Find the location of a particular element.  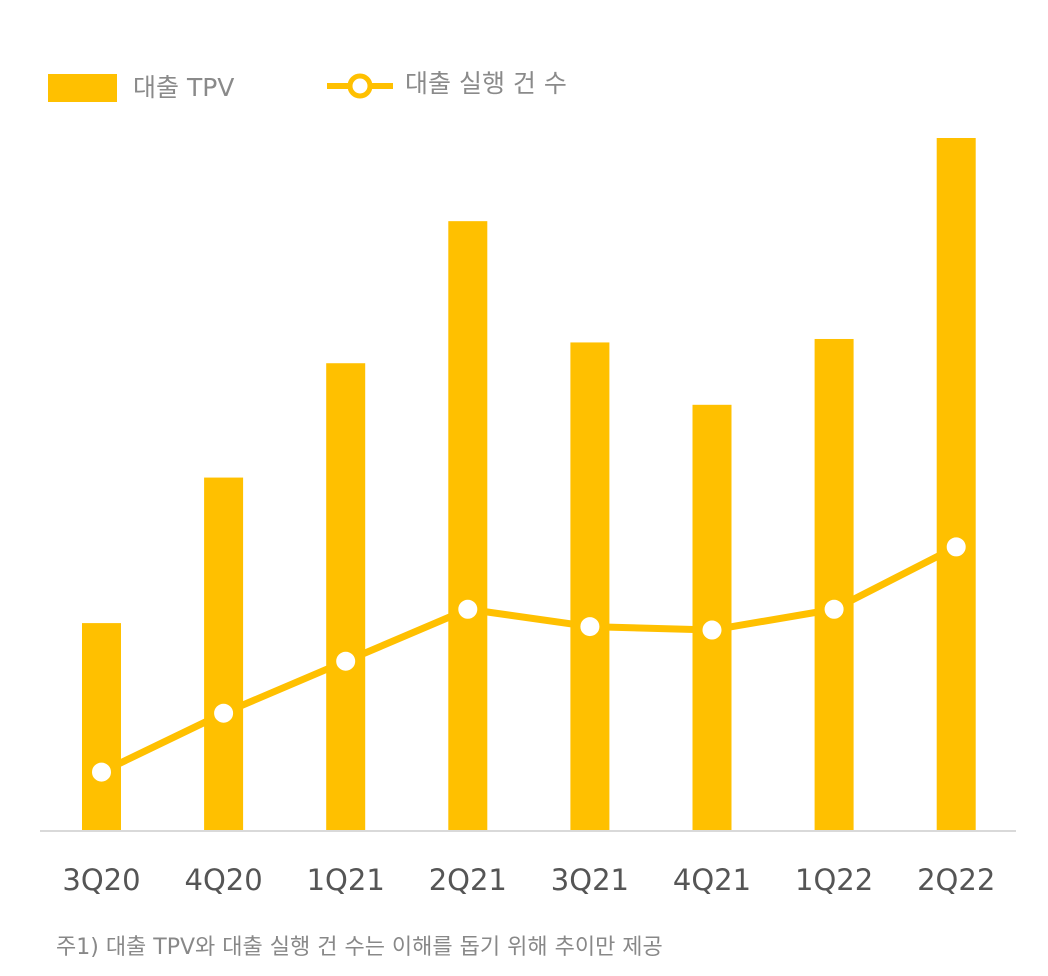

bar-3Q20 is located at coordinates (101, 727).